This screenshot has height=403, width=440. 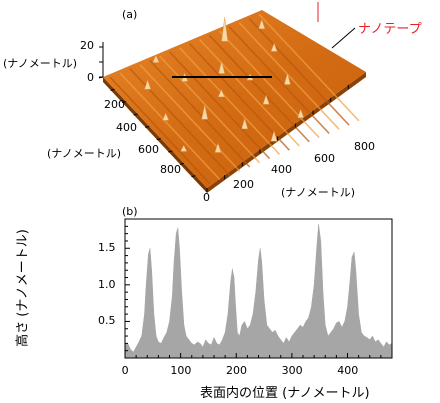 I want to click on profile-x-tick-label: 200, so click(x=237, y=370).